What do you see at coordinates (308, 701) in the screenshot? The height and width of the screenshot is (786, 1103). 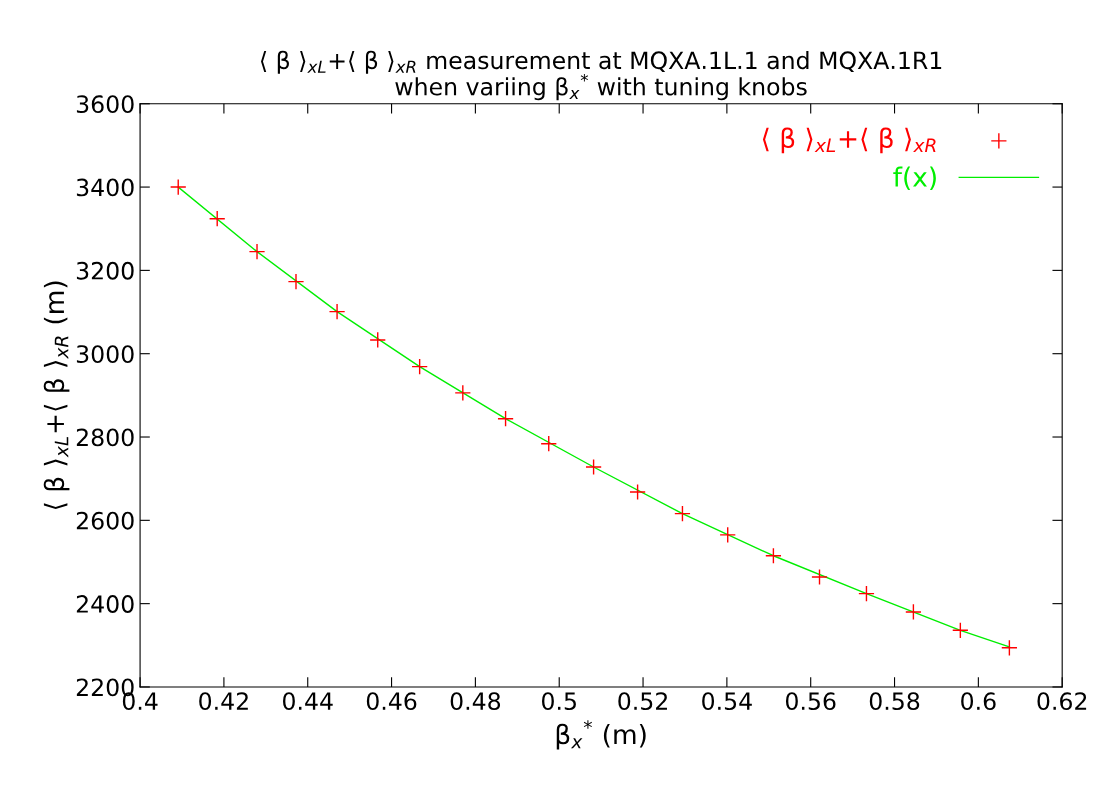 I see `x-tick-label: 0.44` at bounding box center [308, 701].